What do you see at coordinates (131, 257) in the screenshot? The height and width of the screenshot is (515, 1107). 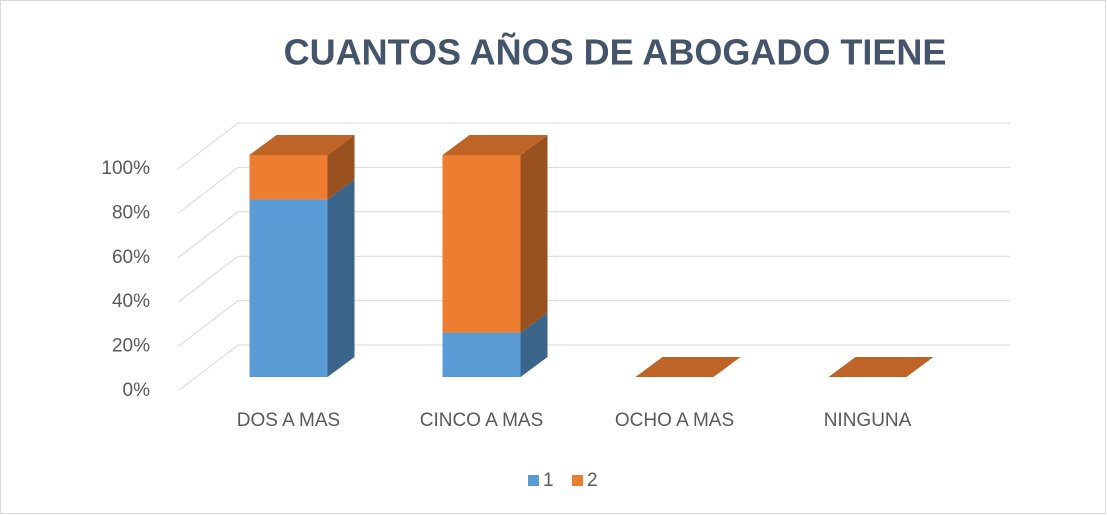 I see `y-tick-label: 60%` at bounding box center [131, 257].